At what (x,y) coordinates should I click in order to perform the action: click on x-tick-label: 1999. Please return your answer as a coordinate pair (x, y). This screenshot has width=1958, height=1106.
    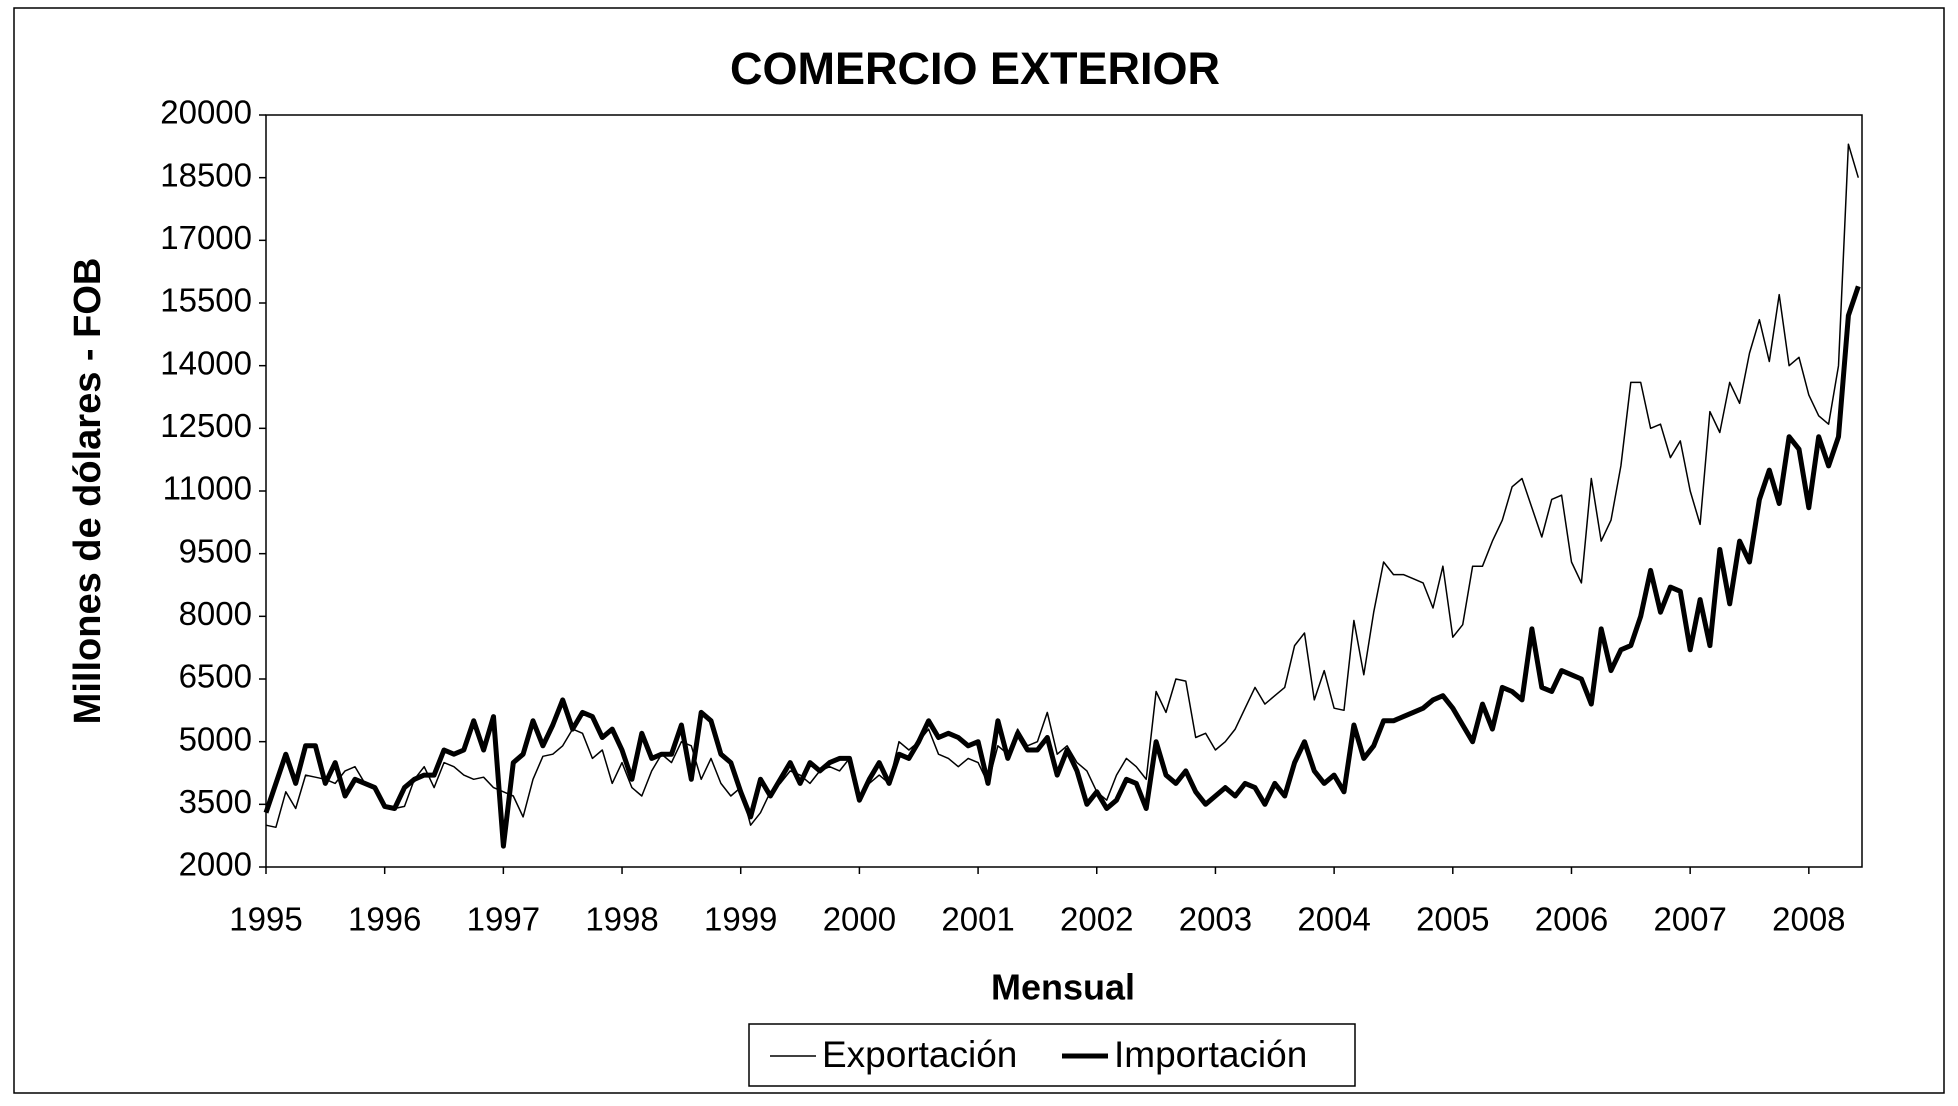
    Looking at the image, I should click on (740, 919).